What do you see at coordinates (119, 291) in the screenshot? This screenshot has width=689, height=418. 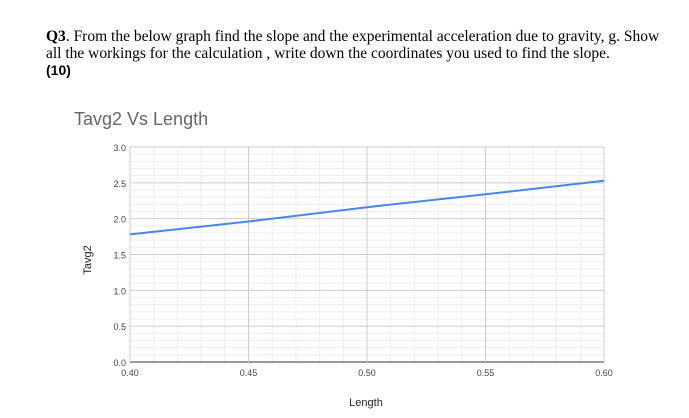 I see `y-tick-label: 1.0` at bounding box center [119, 291].